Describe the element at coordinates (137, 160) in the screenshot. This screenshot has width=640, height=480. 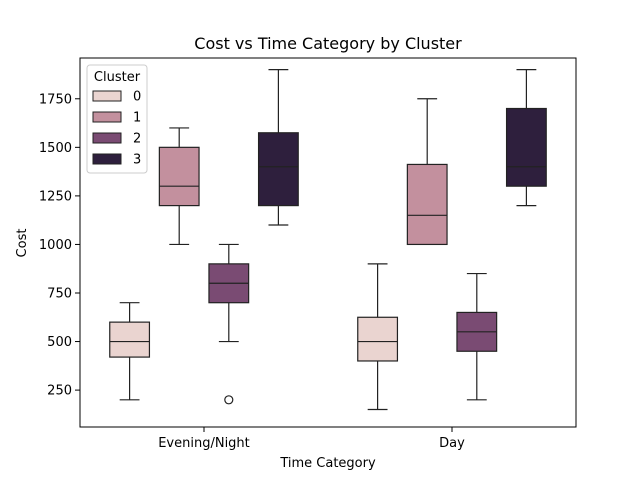
I see `legend-label: 3` at that location.